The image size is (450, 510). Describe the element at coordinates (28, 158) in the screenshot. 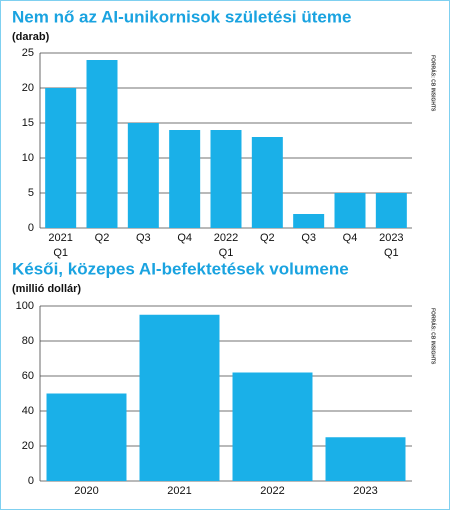

I see `y-tick-label: 10` at that location.